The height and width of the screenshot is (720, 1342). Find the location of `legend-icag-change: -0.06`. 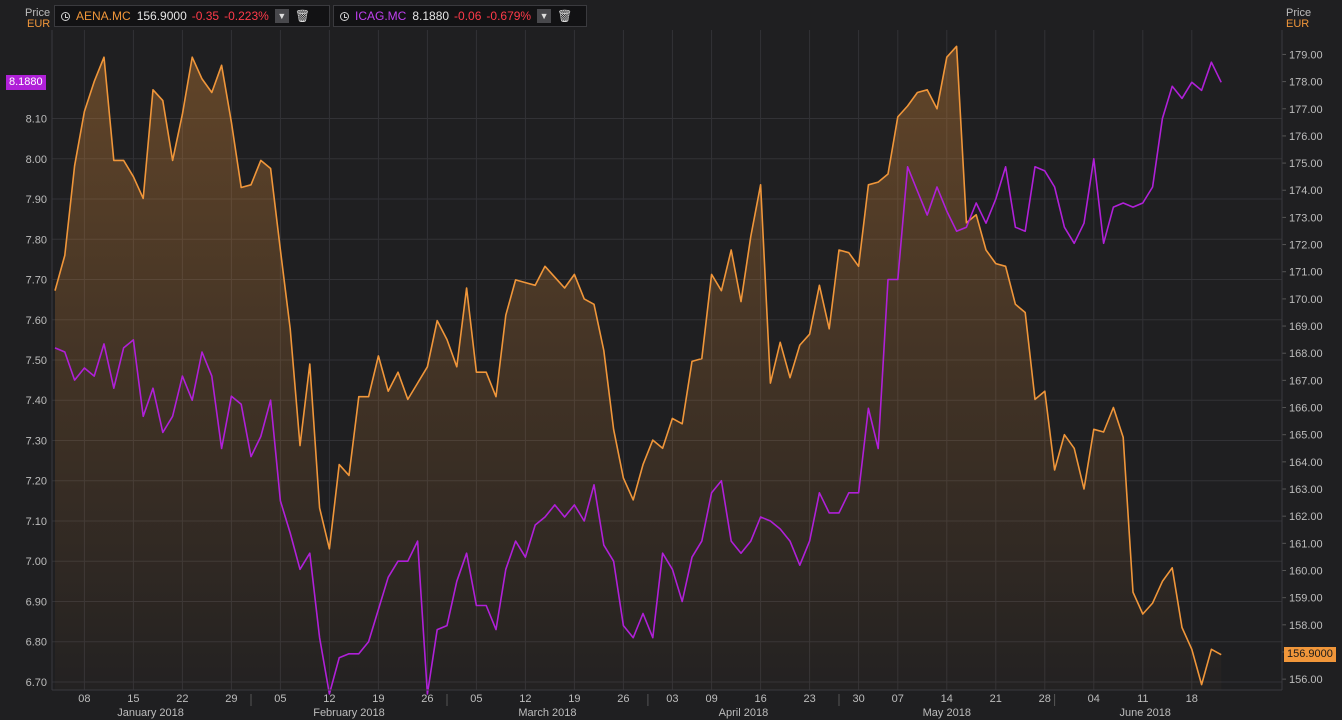

legend-icag-change: -0.06 is located at coordinates (468, 16).